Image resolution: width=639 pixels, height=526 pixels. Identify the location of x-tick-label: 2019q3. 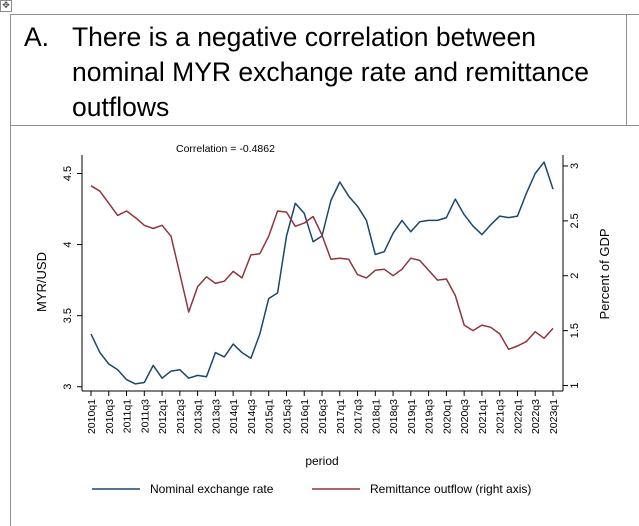
(430, 416).